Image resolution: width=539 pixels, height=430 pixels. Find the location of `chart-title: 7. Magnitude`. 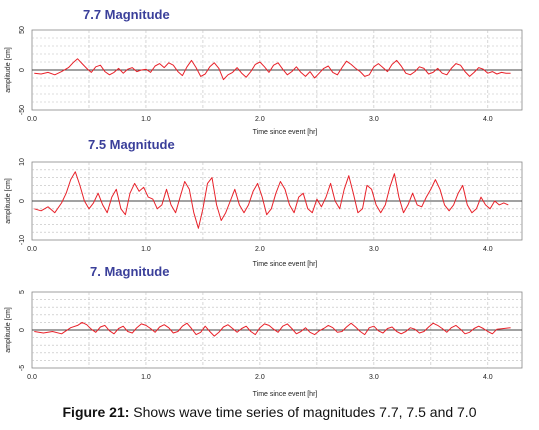

chart-title: 7. Magnitude is located at coordinates (129, 271).